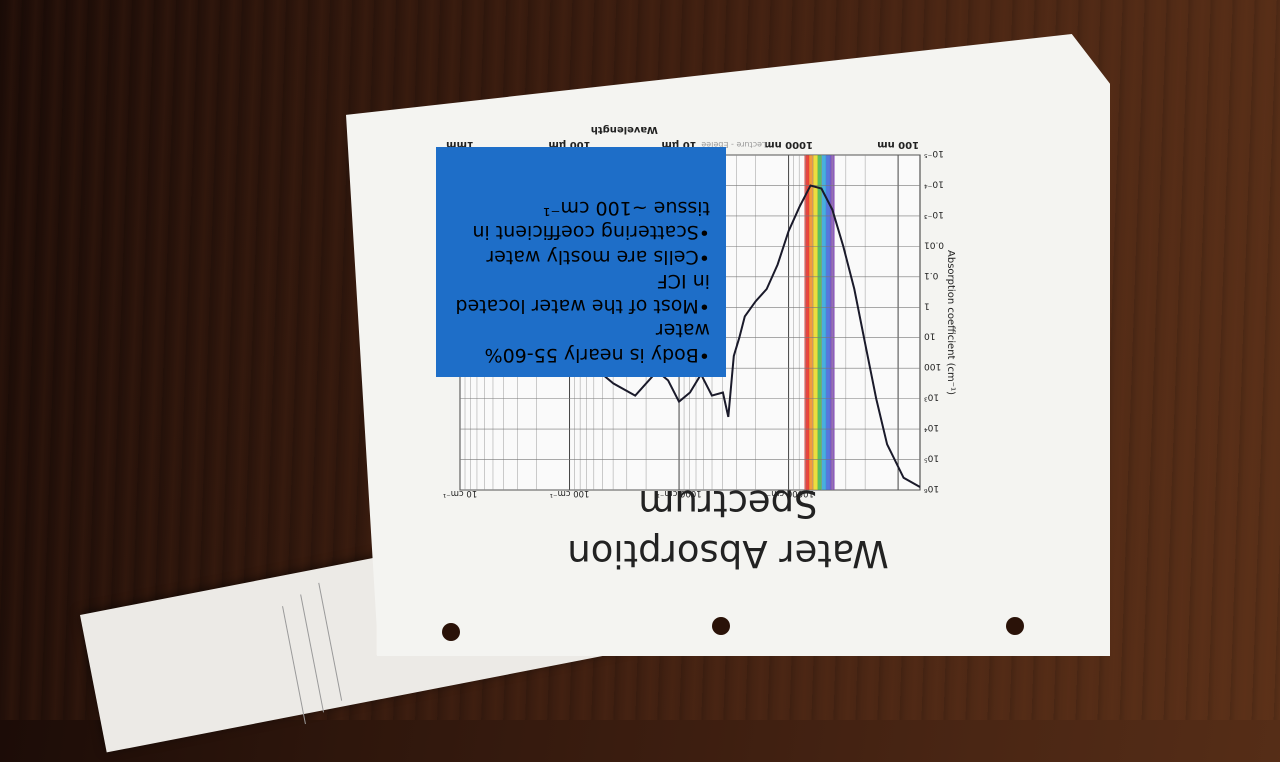 Image resolution: width=1280 pixels, height=762 pixels. What do you see at coordinates (931, 275) in the screenshot?
I see `y-tick-label: 0.1` at bounding box center [931, 275].